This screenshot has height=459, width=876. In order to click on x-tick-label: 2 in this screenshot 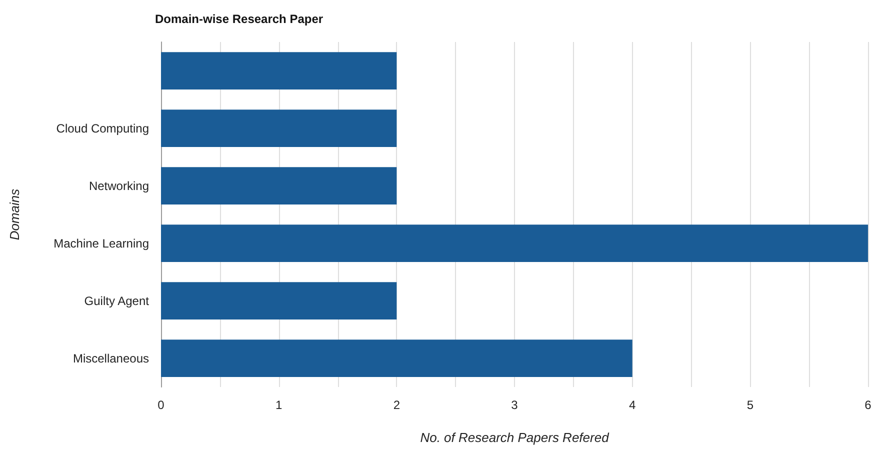, I will do `click(396, 405)`.